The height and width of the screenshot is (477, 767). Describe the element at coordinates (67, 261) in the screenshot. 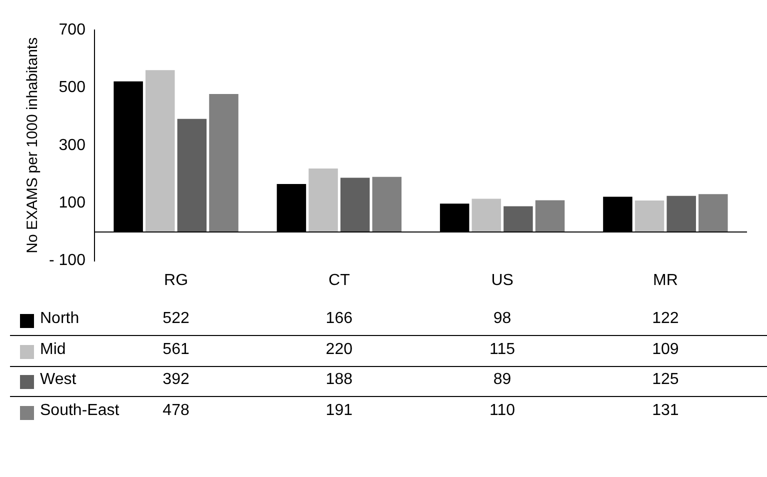

I see `y-tick-label: - 100` at that location.